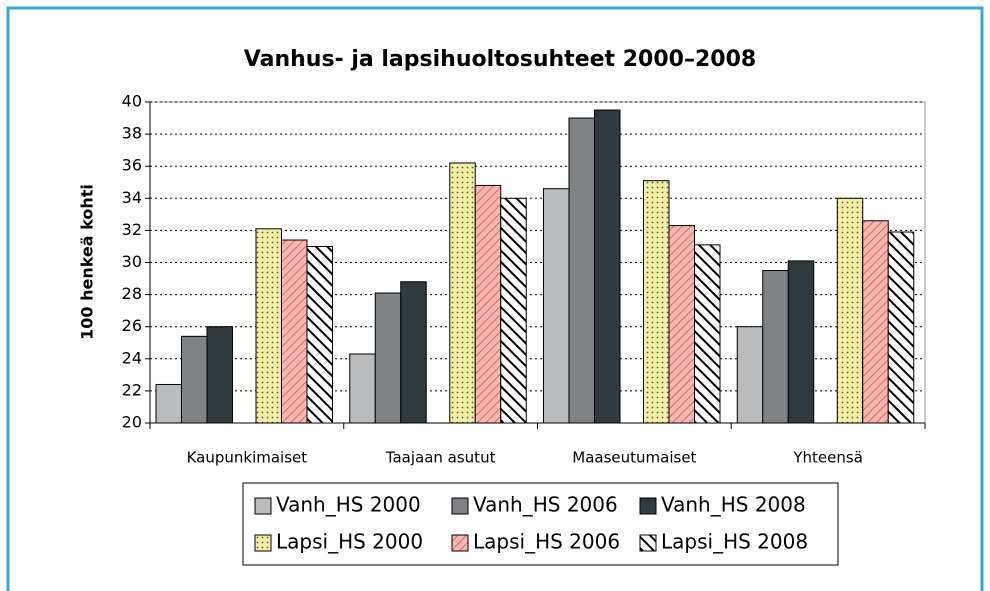 This screenshot has height=591, width=990. Describe the element at coordinates (247, 458) in the screenshot. I see `x-tick-label: Kaupunkimaiset` at that location.